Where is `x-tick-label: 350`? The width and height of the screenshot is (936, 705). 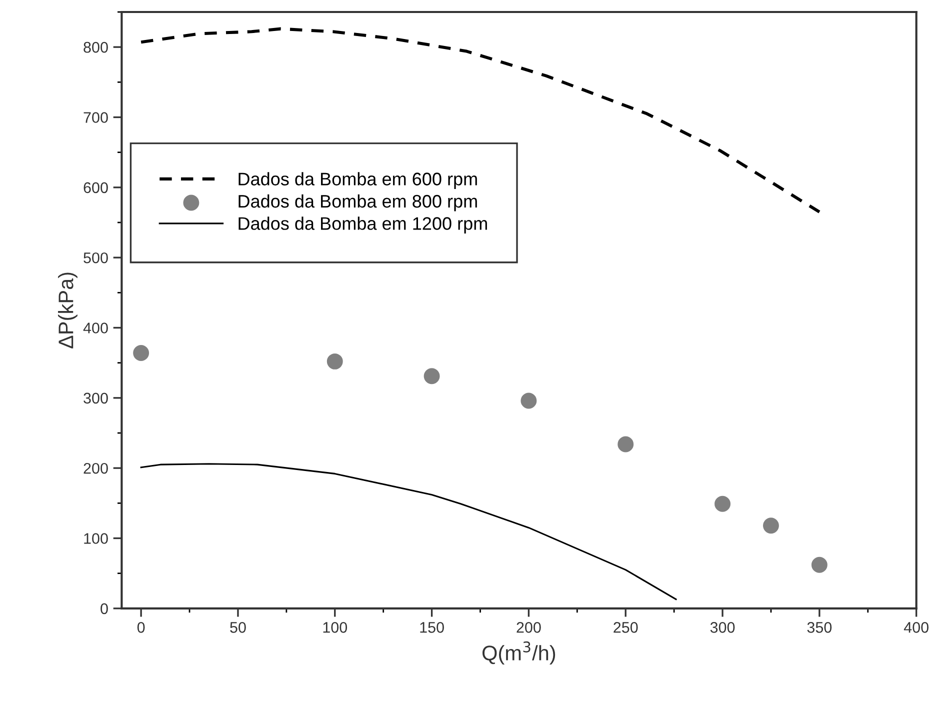
x-tick-label: 350 is located at coordinates (819, 627).